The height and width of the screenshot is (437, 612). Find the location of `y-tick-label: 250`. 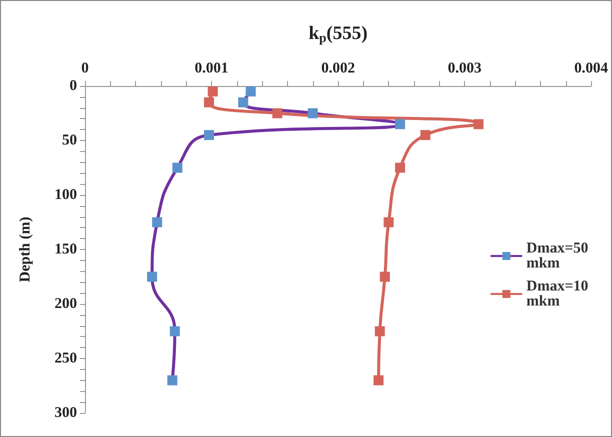

y-tick-label: 250 is located at coordinates (65, 358).